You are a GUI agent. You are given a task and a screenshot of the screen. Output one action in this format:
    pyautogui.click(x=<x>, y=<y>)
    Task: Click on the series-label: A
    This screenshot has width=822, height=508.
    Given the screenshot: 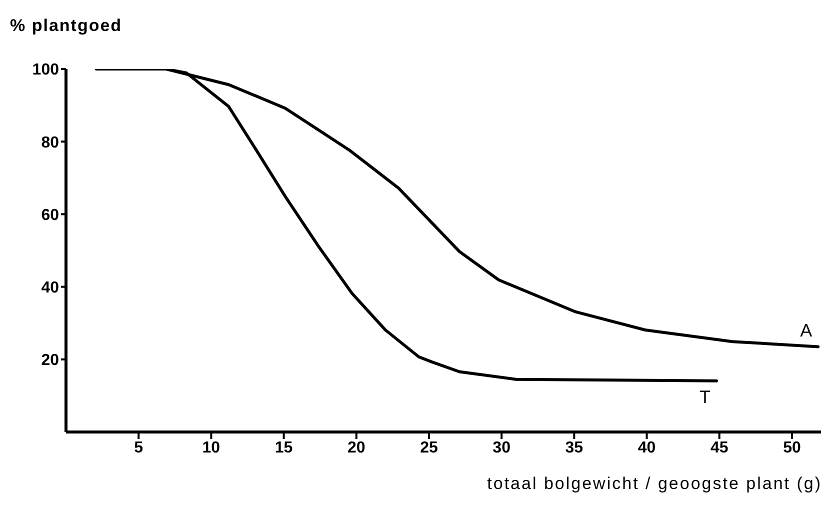 What is the action you would take?
    pyautogui.click(x=806, y=330)
    